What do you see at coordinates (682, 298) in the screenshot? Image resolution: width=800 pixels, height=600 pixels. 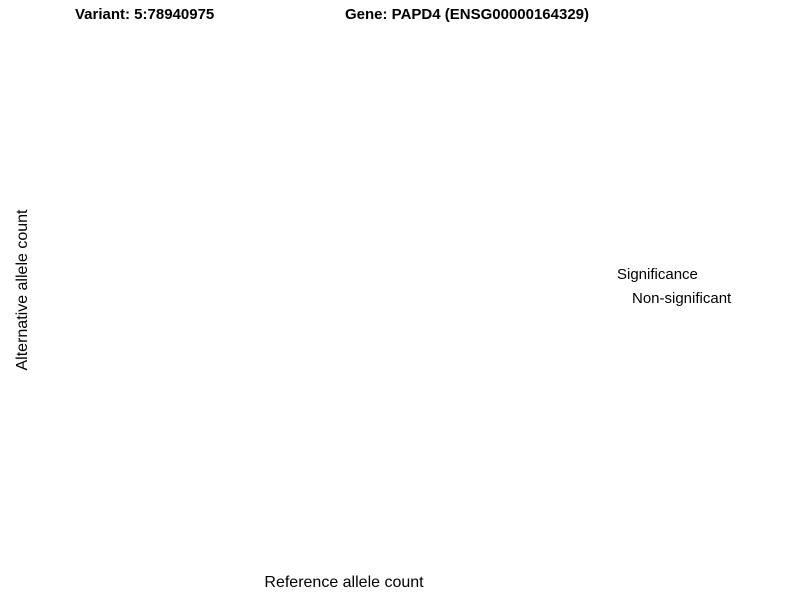 I see `legend-item-label: Non-significant` at bounding box center [682, 298].